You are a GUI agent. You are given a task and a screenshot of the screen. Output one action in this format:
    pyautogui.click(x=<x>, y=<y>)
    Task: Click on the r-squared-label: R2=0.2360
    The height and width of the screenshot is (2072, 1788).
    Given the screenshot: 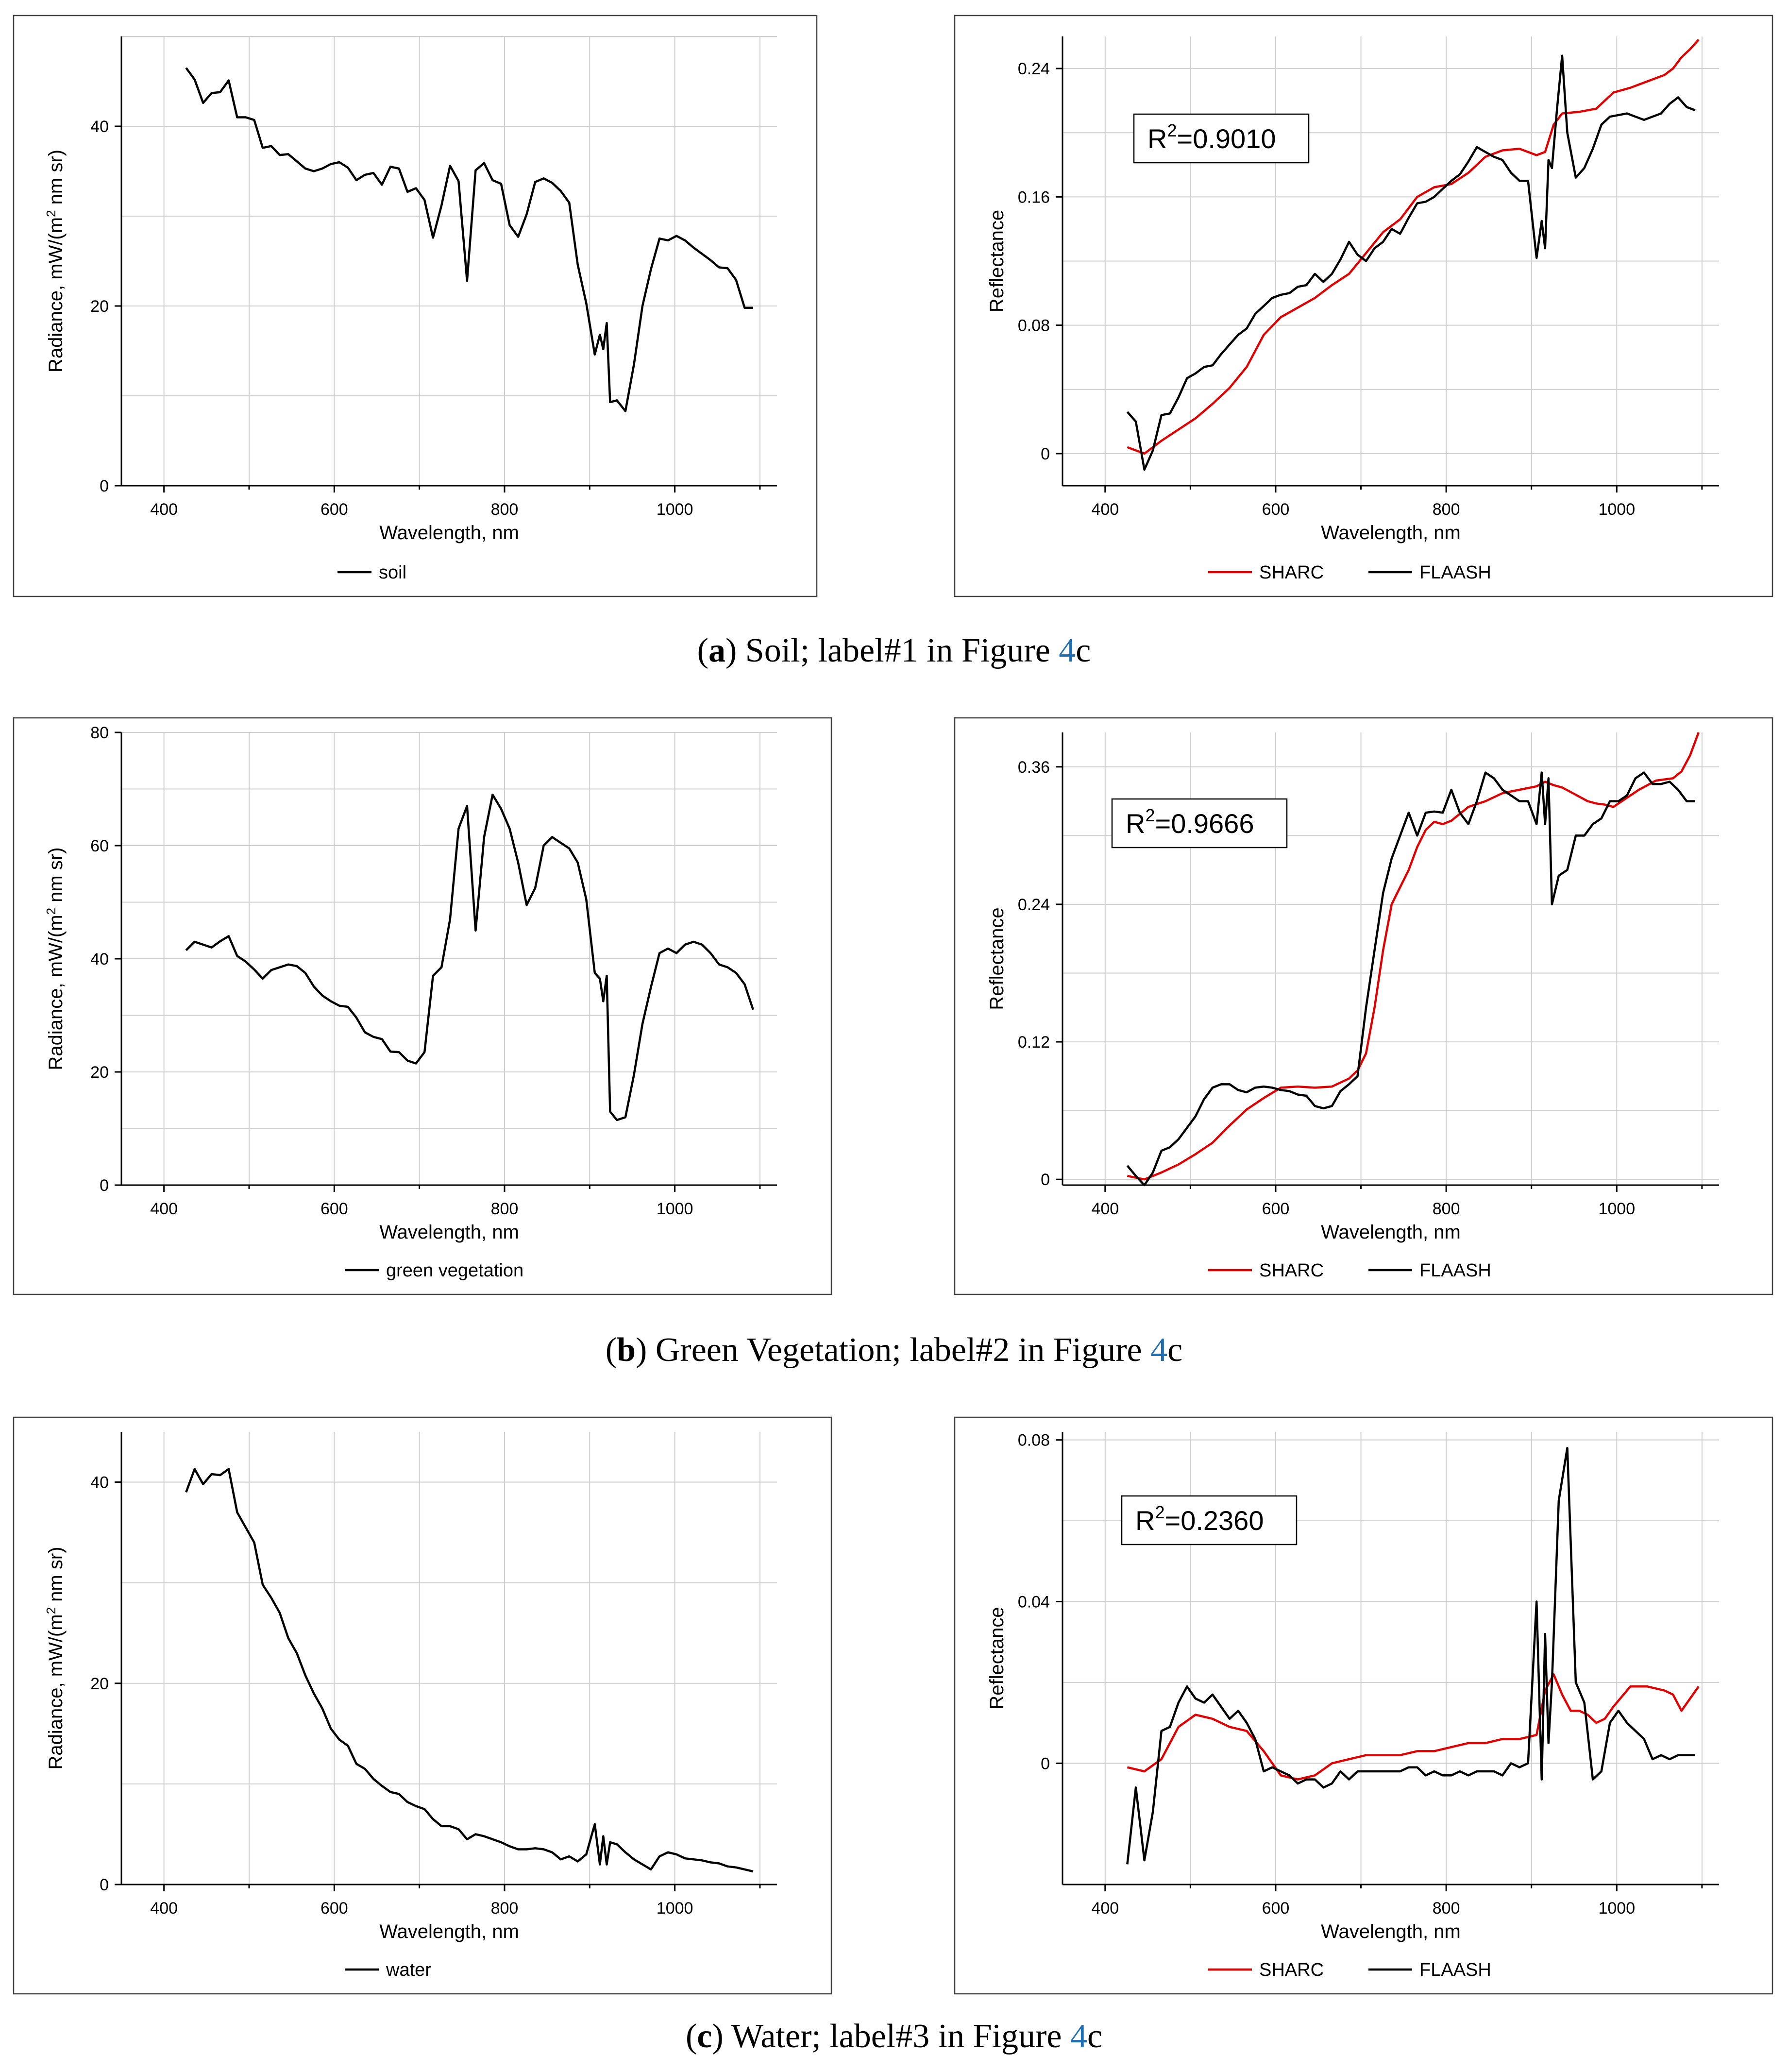 What is the action you would take?
    pyautogui.click(x=1199, y=1519)
    